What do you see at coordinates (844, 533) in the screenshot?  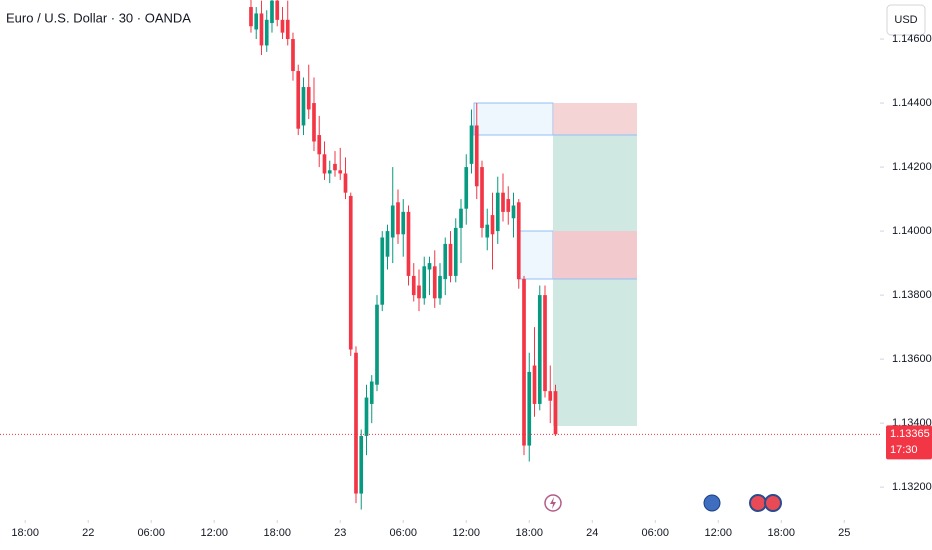 I see `x-tick-label: 25` at bounding box center [844, 533].